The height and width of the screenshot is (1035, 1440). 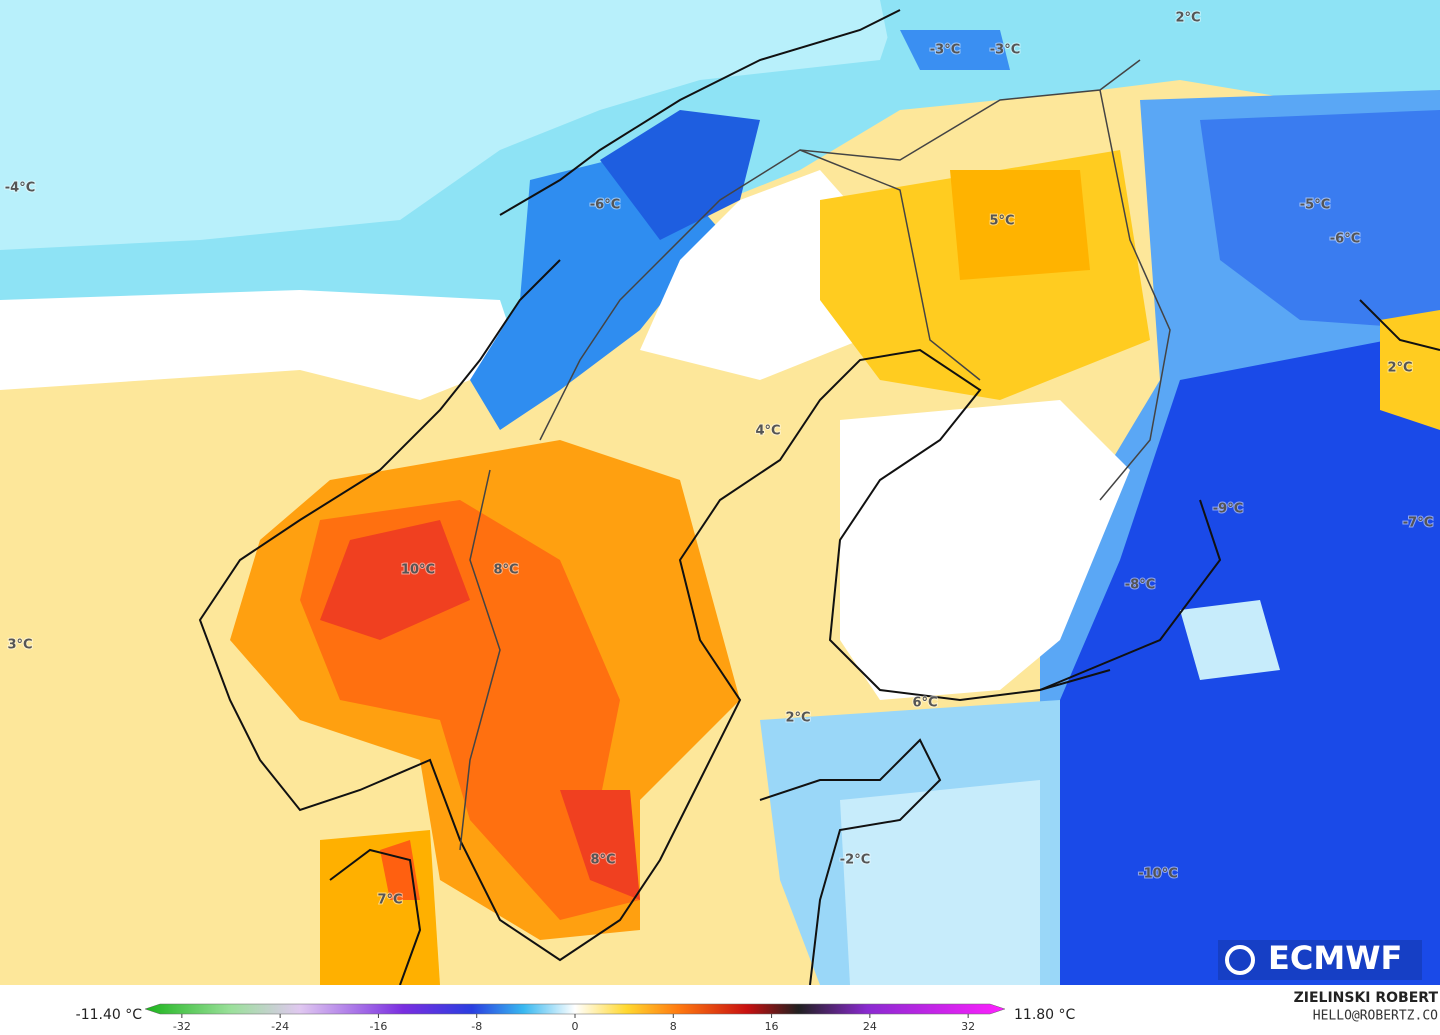 What do you see at coordinates (1375, 1016) in the screenshot?
I see `credit-email: HELLO@ROBERTZ.CO` at bounding box center [1375, 1016].